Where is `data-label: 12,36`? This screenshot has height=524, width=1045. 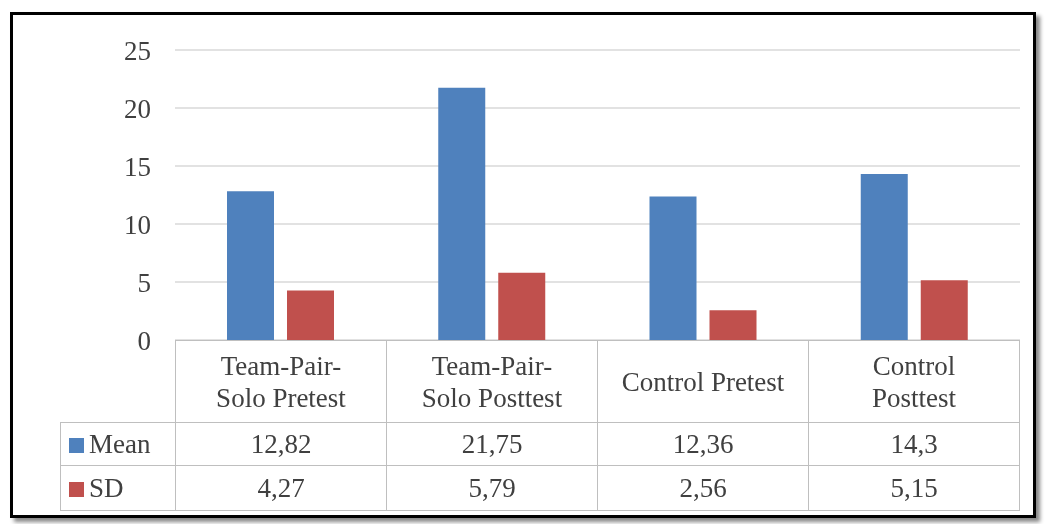 data-label: 12,36 is located at coordinates (703, 444).